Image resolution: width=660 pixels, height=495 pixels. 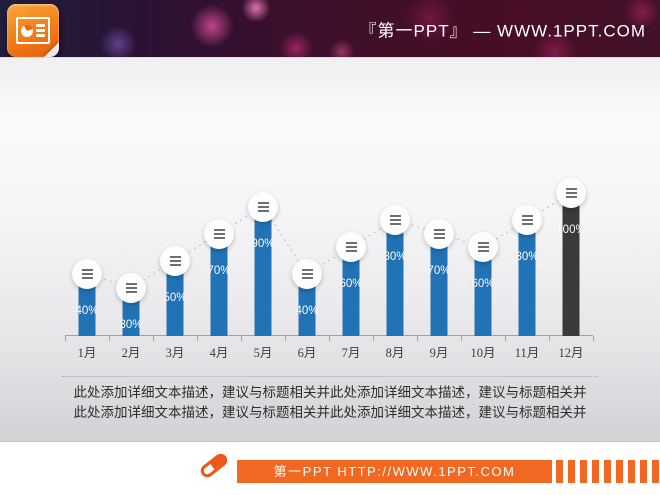 What do you see at coordinates (483, 353) in the screenshot?
I see `x-axis-label: 10月` at bounding box center [483, 353].